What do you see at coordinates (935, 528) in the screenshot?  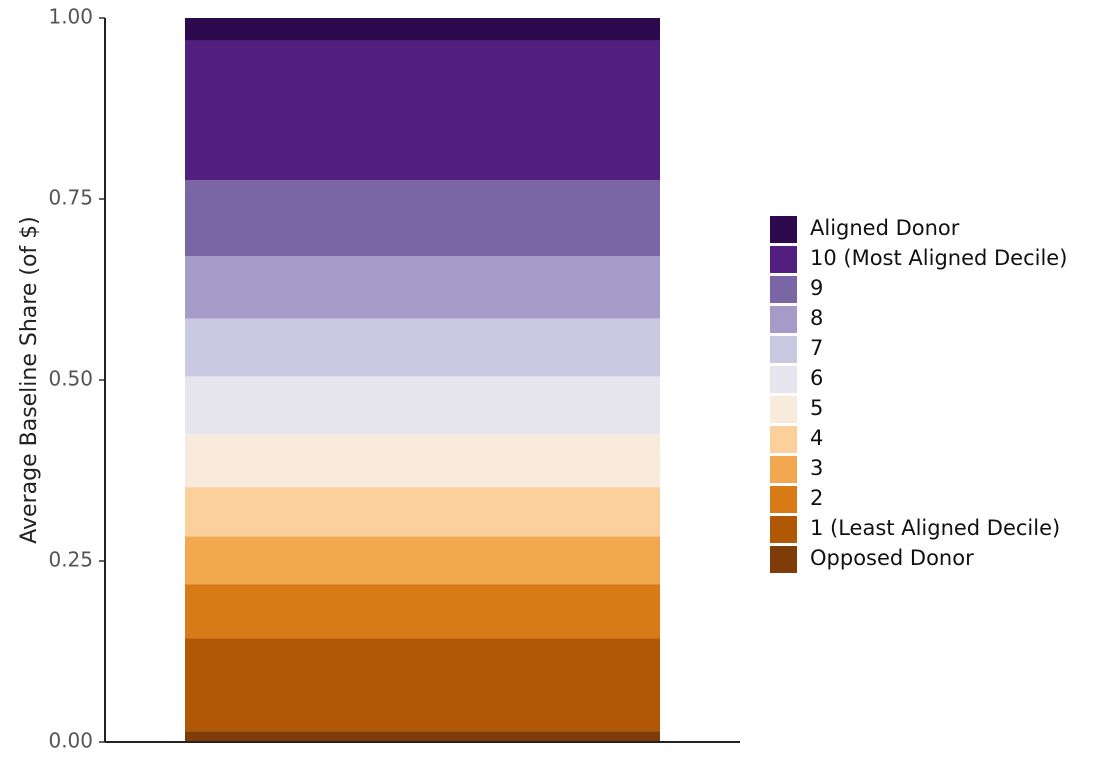 I see `legend-label: 1 (Least Aligned Decile)` at bounding box center [935, 528].